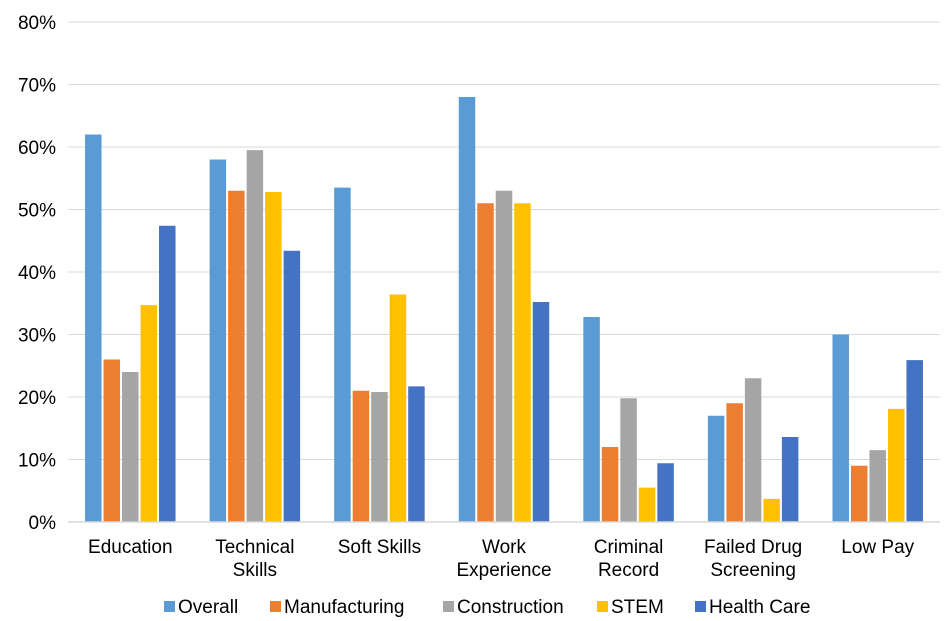 The height and width of the screenshot is (621, 945). Describe the element at coordinates (629, 559) in the screenshot. I see `category-label: Criminal Record` at that location.